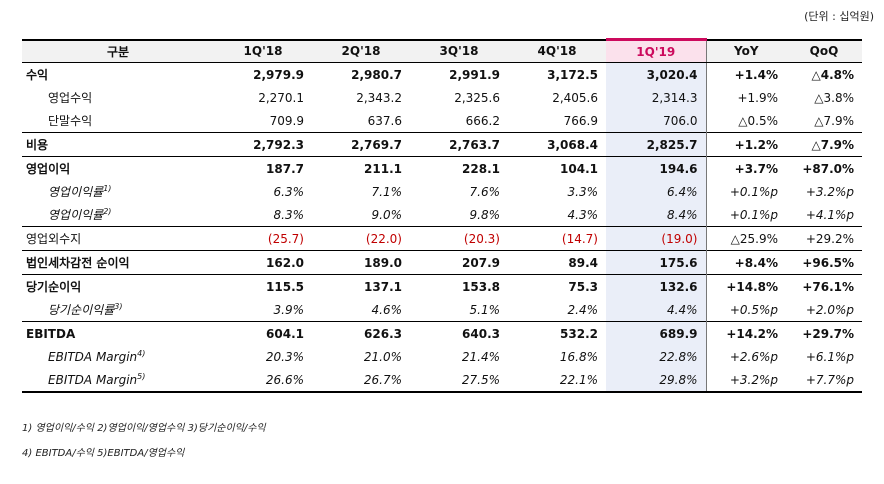 The image size is (884, 484). Describe the element at coordinates (281, 97) in the screenshot. I see `value-cell: 2,270.1` at that location.